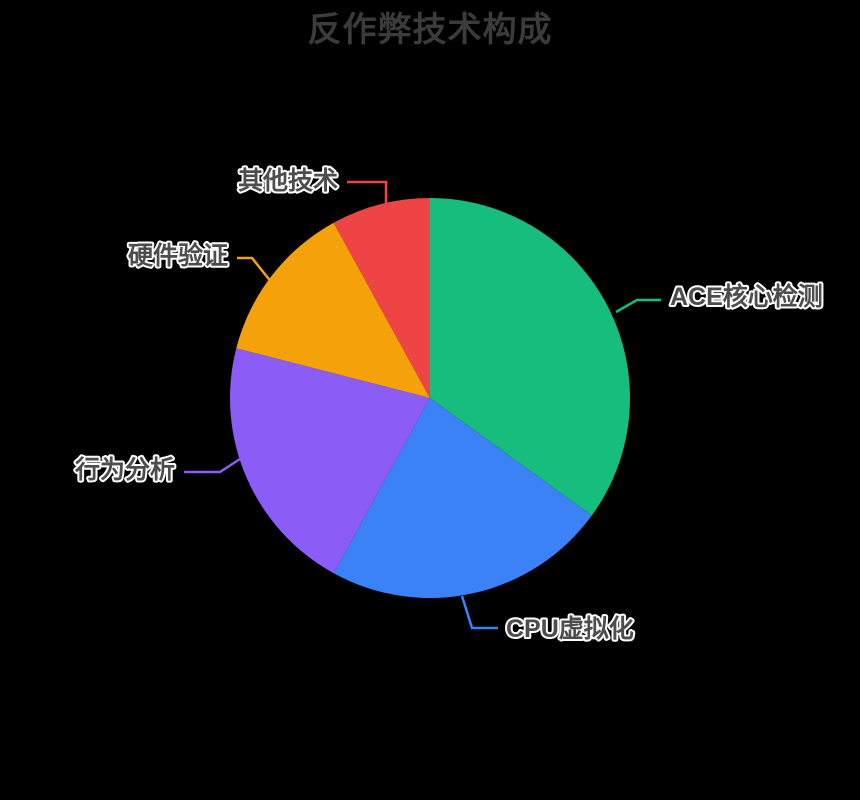  What do you see at coordinates (288, 180) in the screenshot?
I see `pie-label-other-technologies: 其他技术` at bounding box center [288, 180].